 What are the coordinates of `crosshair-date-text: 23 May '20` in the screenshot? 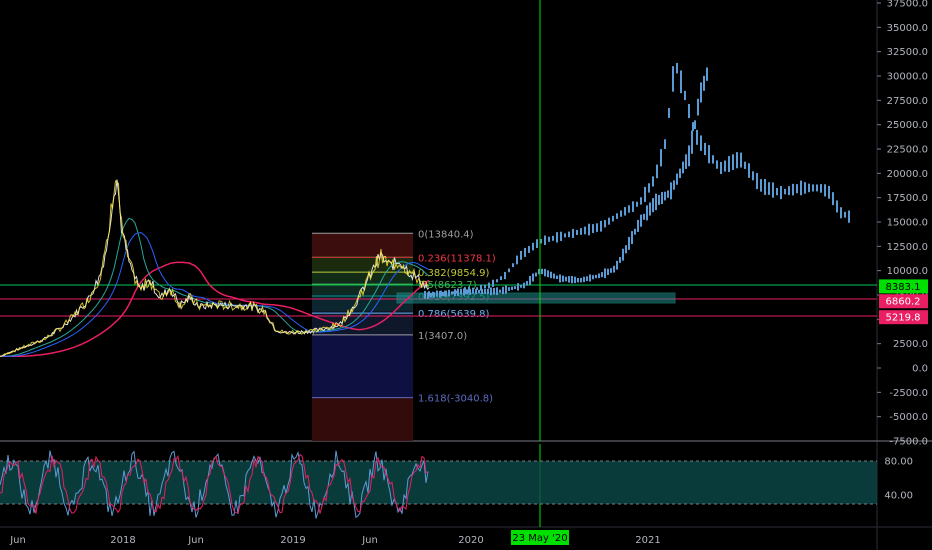 It's located at (539, 538).